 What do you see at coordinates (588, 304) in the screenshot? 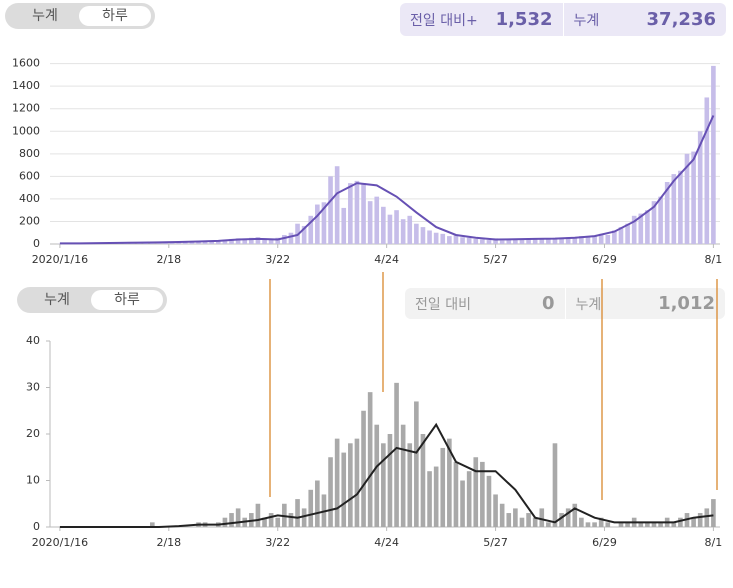
I see `stat-label: 누계` at bounding box center [588, 304].